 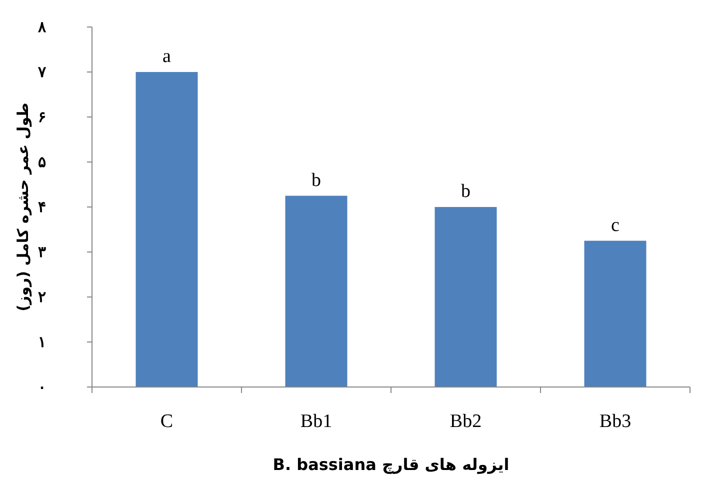 I want to click on x-tick-label: Bb2, so click(x=466, y=421).